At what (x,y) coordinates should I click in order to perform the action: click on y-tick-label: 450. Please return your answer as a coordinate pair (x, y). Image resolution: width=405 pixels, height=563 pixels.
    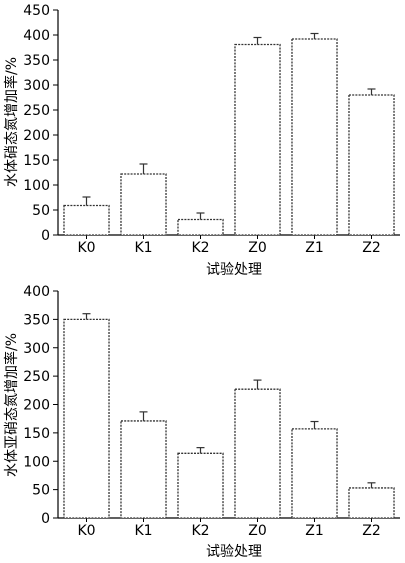
    Looking at the image, I should click on (36, 11).